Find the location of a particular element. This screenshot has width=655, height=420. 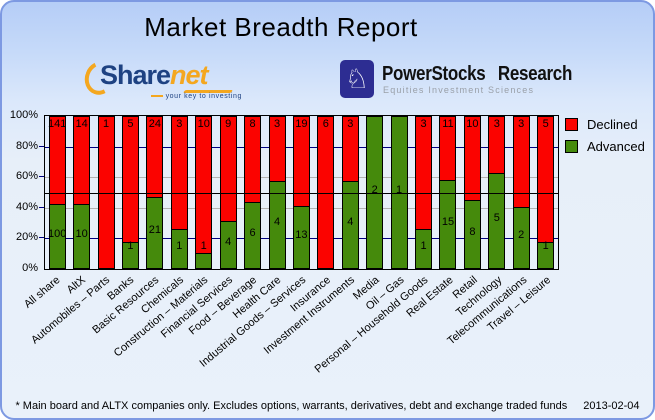

advanced-count-label: 15 is located at coordinates (448, 221).